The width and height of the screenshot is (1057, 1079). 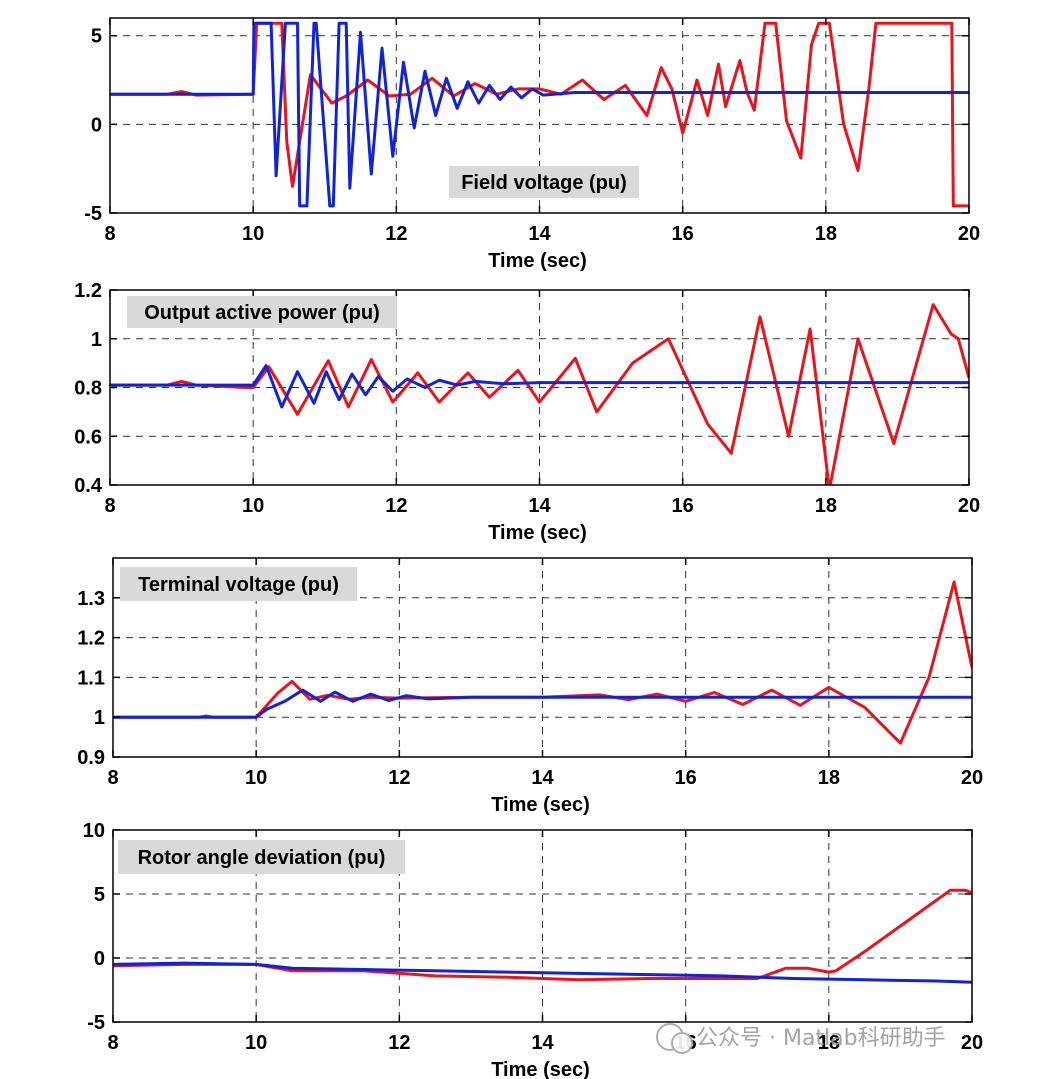 What do you see at coordinates (88, 486) in the screenshot?
I see `y-tick-label: 0.4` at bounding box center [88, 486].